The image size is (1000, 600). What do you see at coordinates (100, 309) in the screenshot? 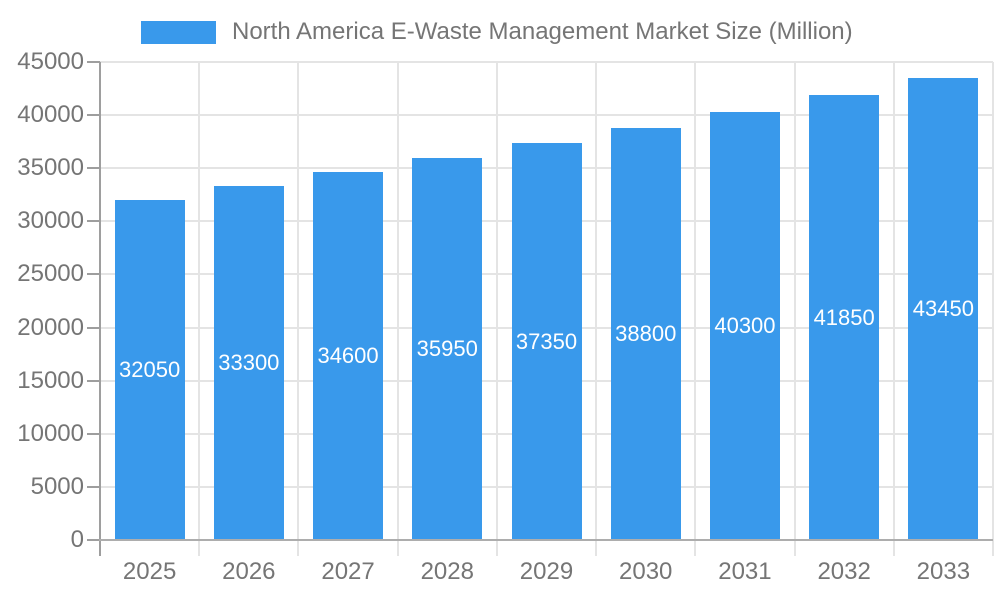
I see `y-axis-line` at bounding box center [100, 309].